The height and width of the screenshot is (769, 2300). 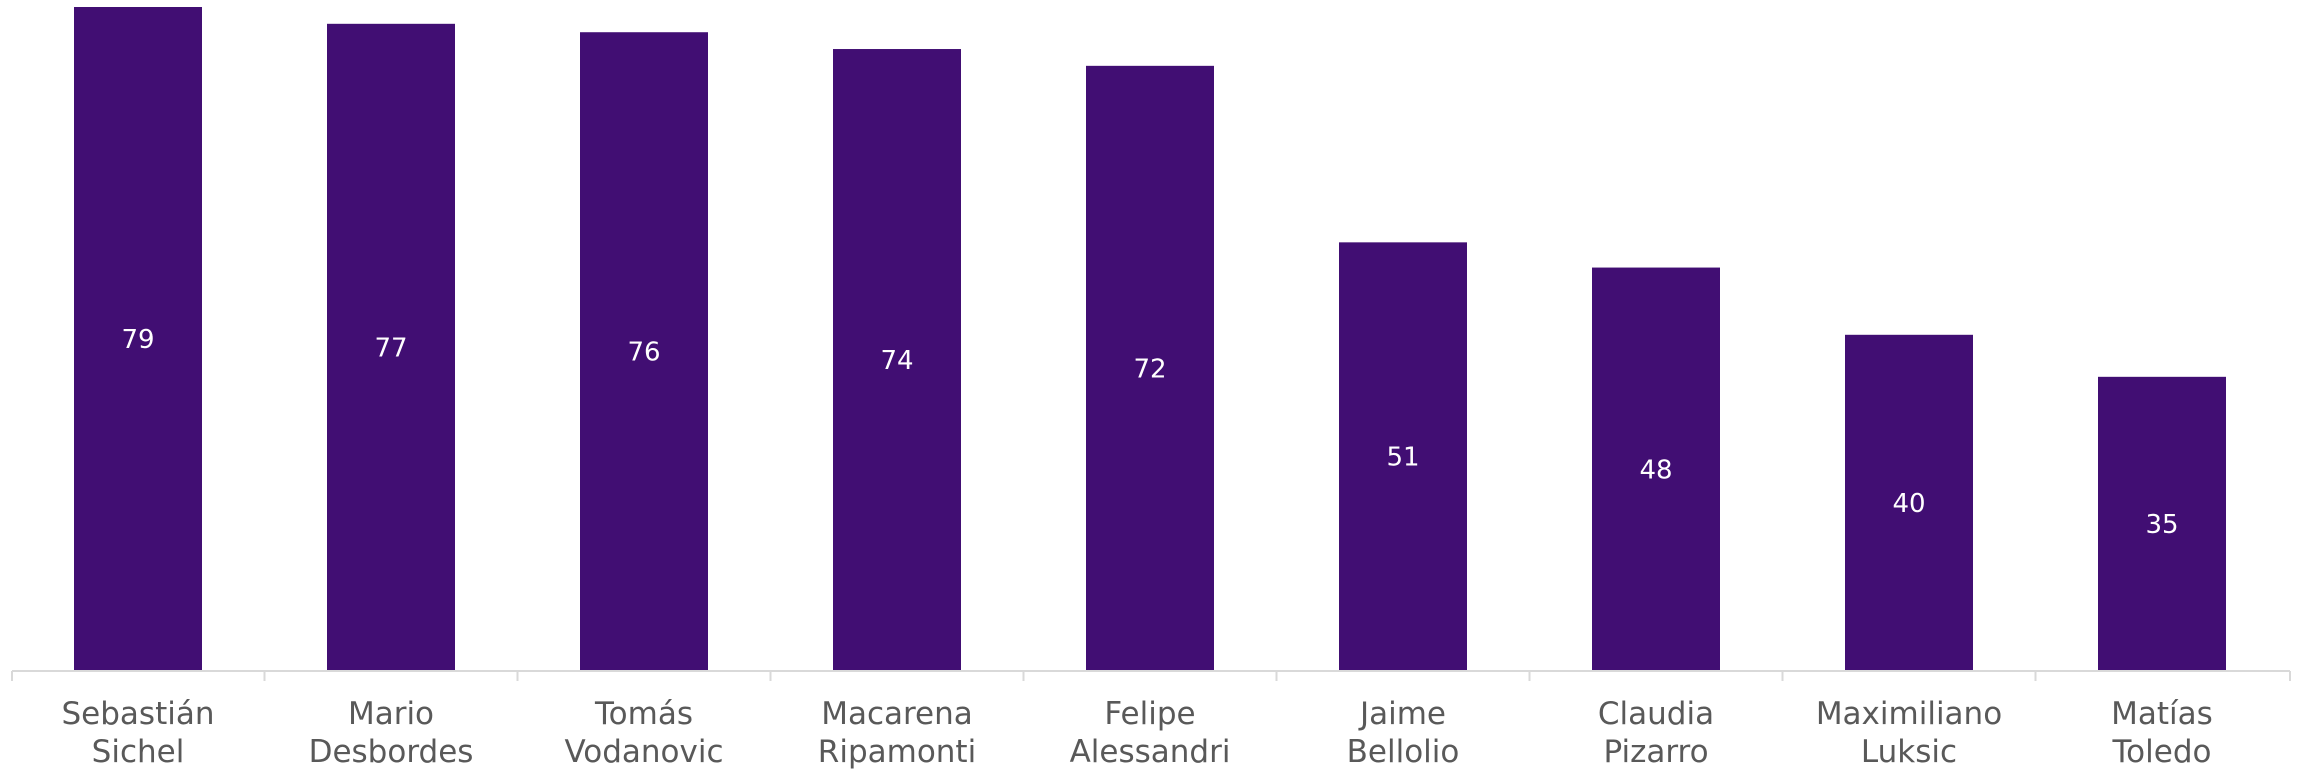 I want to click on x-tick-label-0-line-1: Sichel, so click(x=138, y=751).